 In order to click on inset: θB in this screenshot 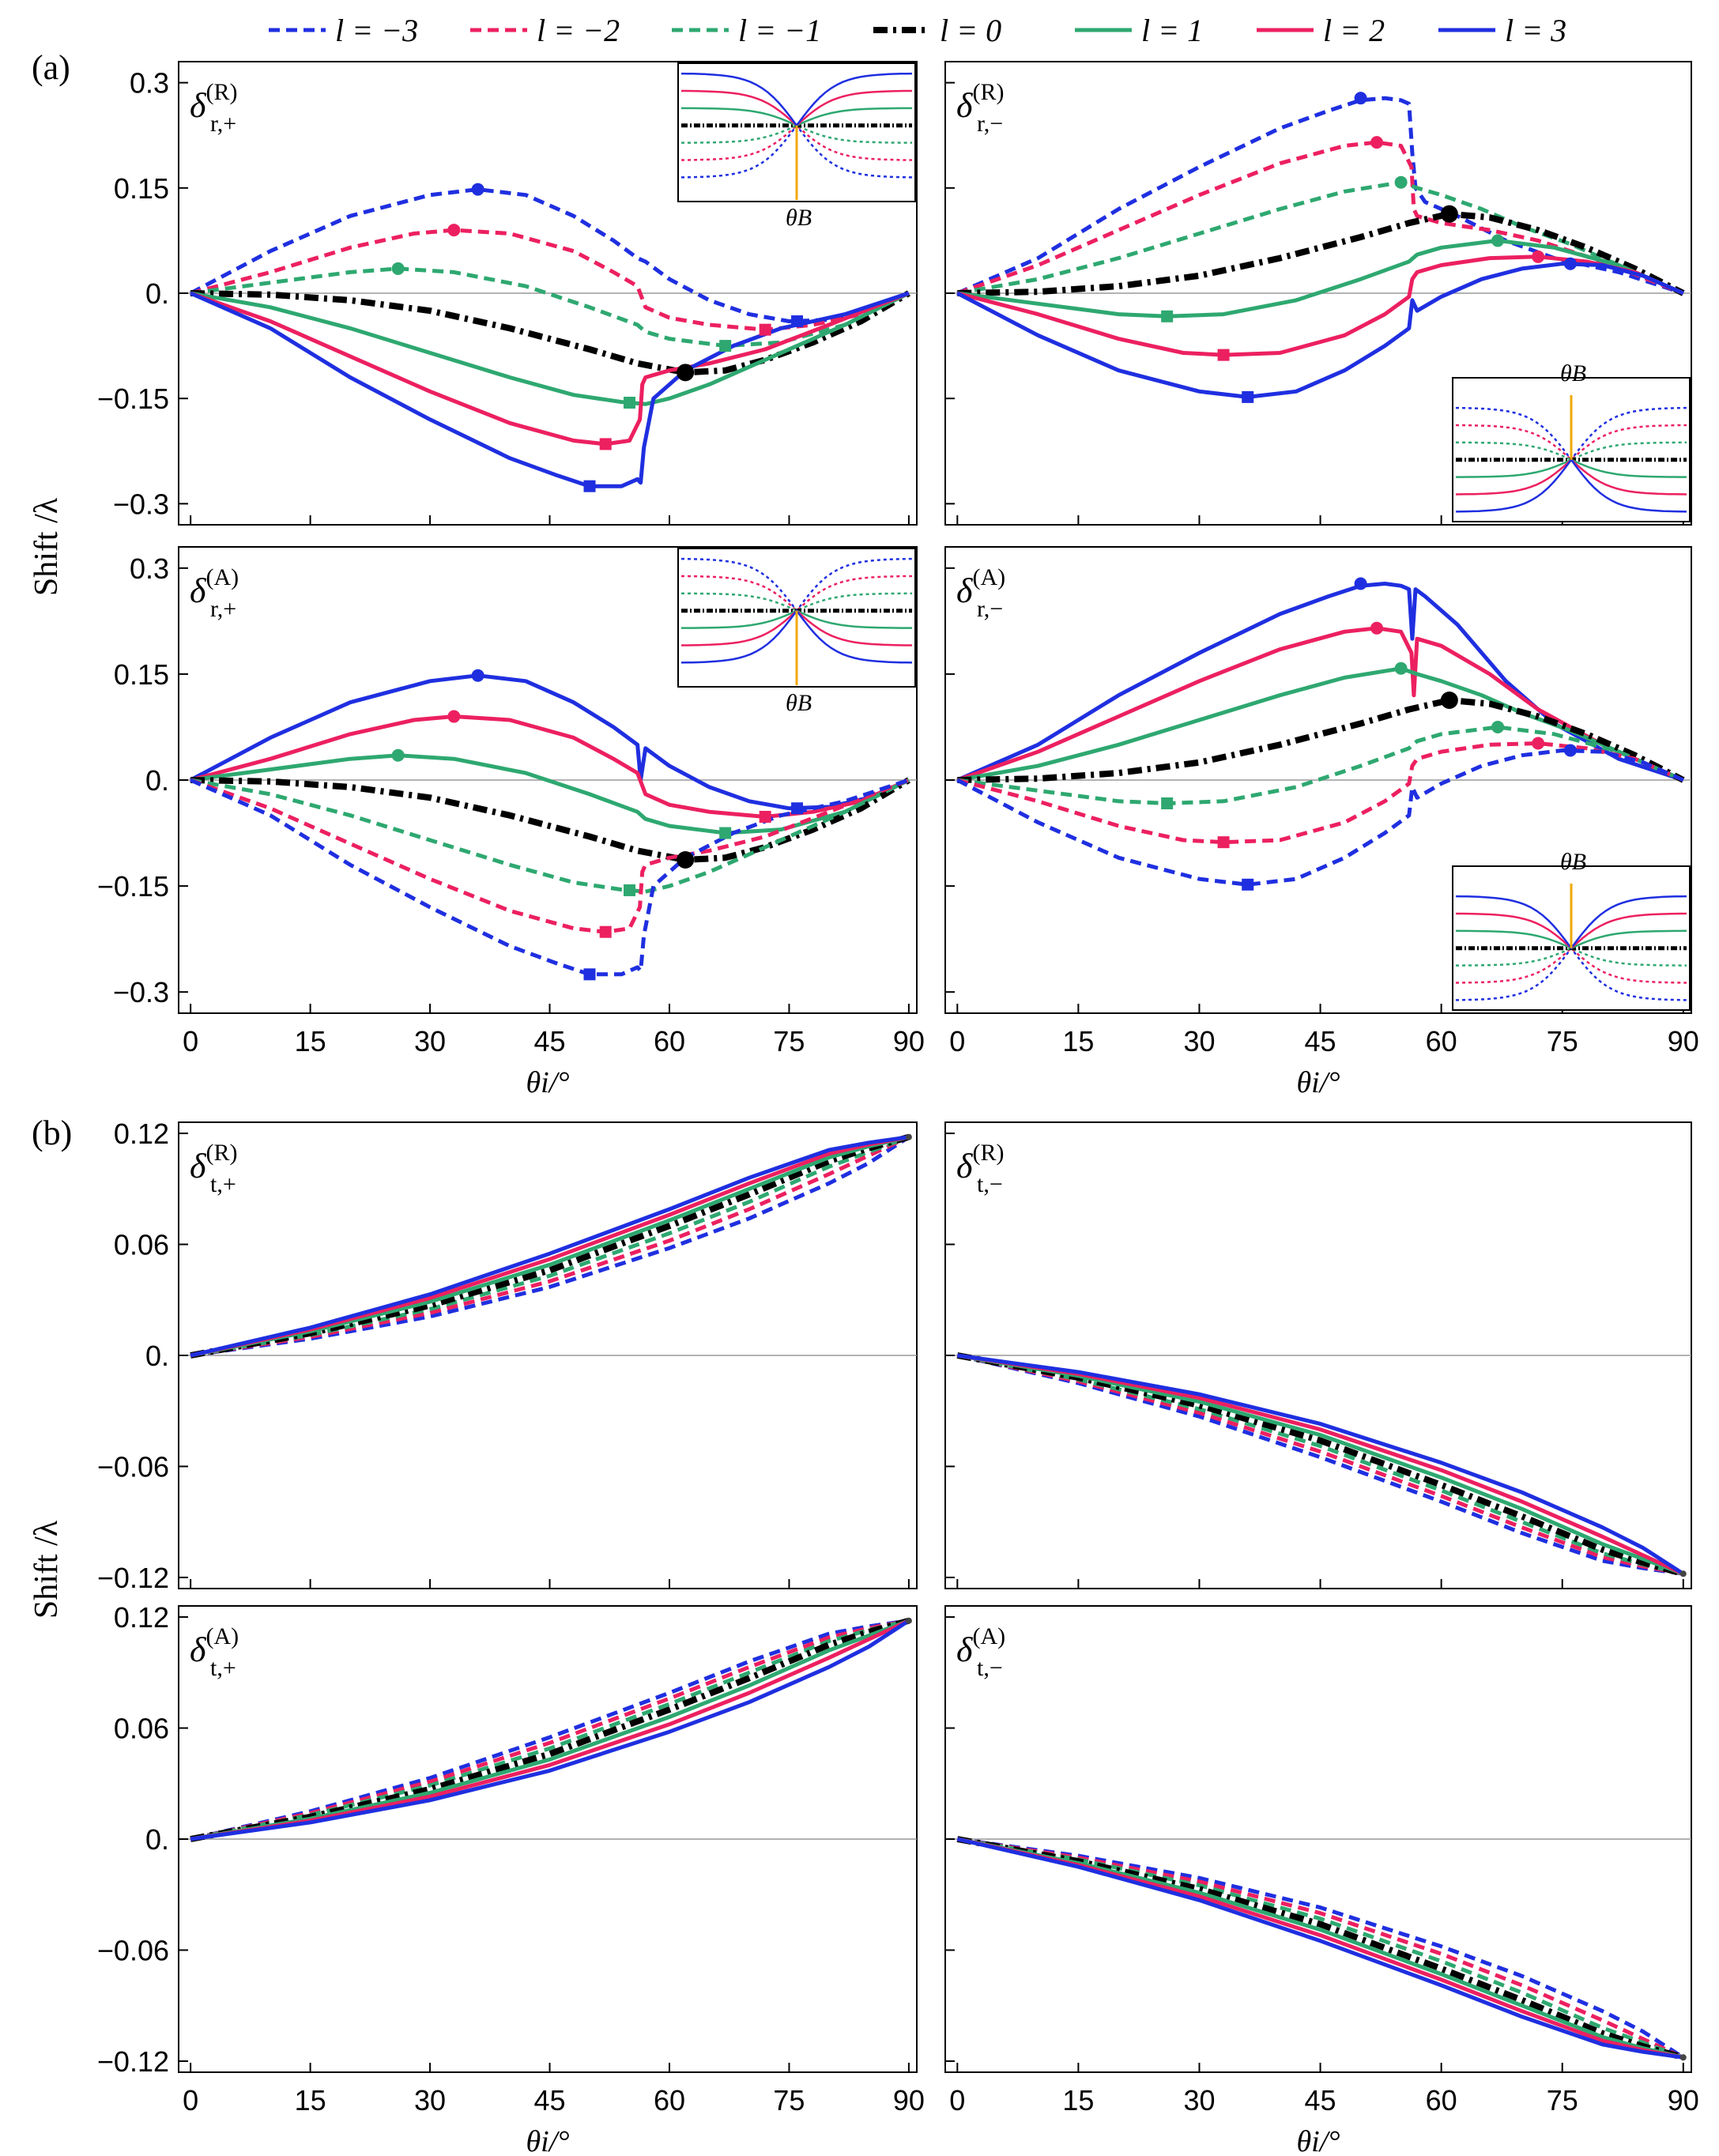, I will do `click(1571, 441)`.